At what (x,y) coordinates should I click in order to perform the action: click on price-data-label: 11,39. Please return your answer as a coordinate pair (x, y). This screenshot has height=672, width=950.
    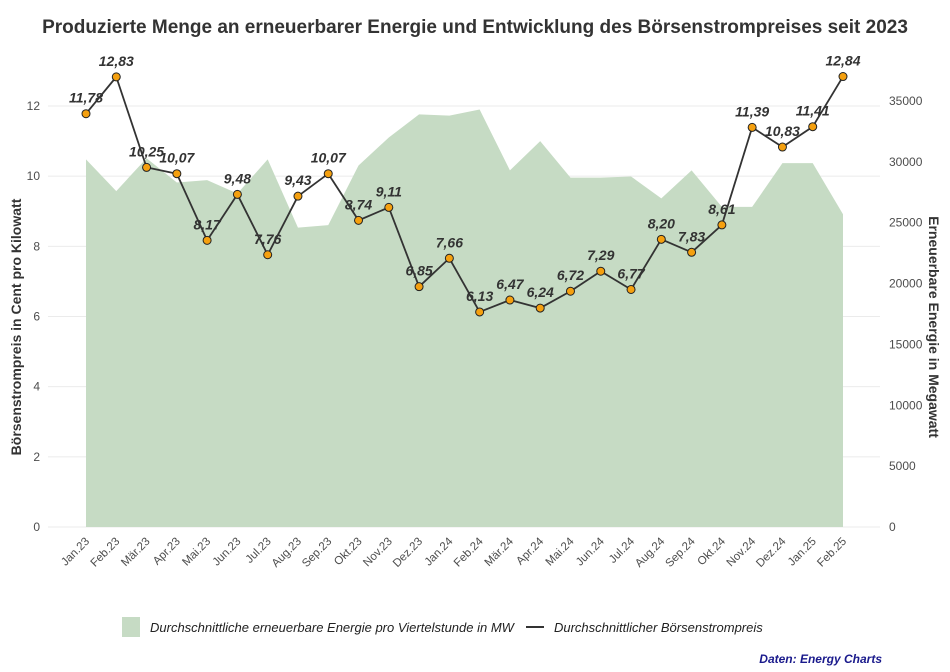
    Looking at the image, I should click on (752, 111).